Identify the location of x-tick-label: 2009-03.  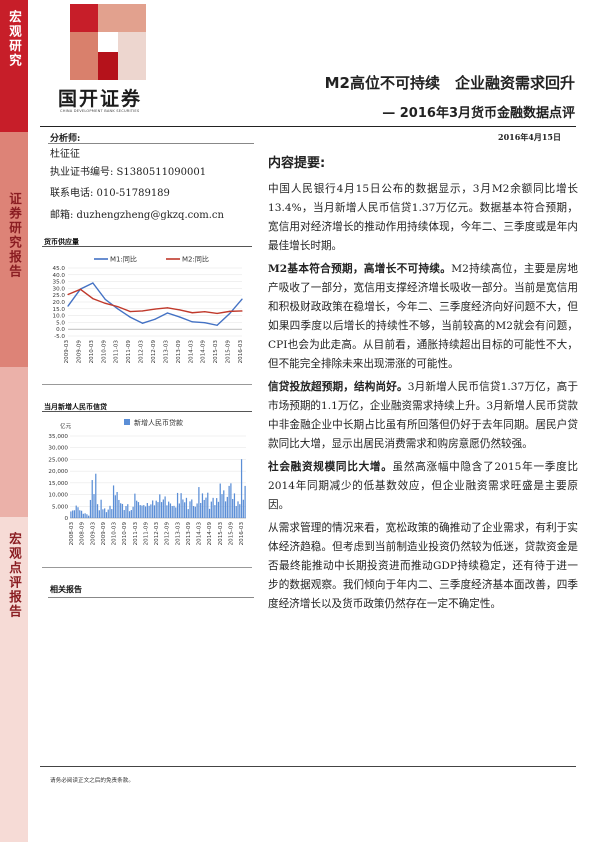
(67, 352).